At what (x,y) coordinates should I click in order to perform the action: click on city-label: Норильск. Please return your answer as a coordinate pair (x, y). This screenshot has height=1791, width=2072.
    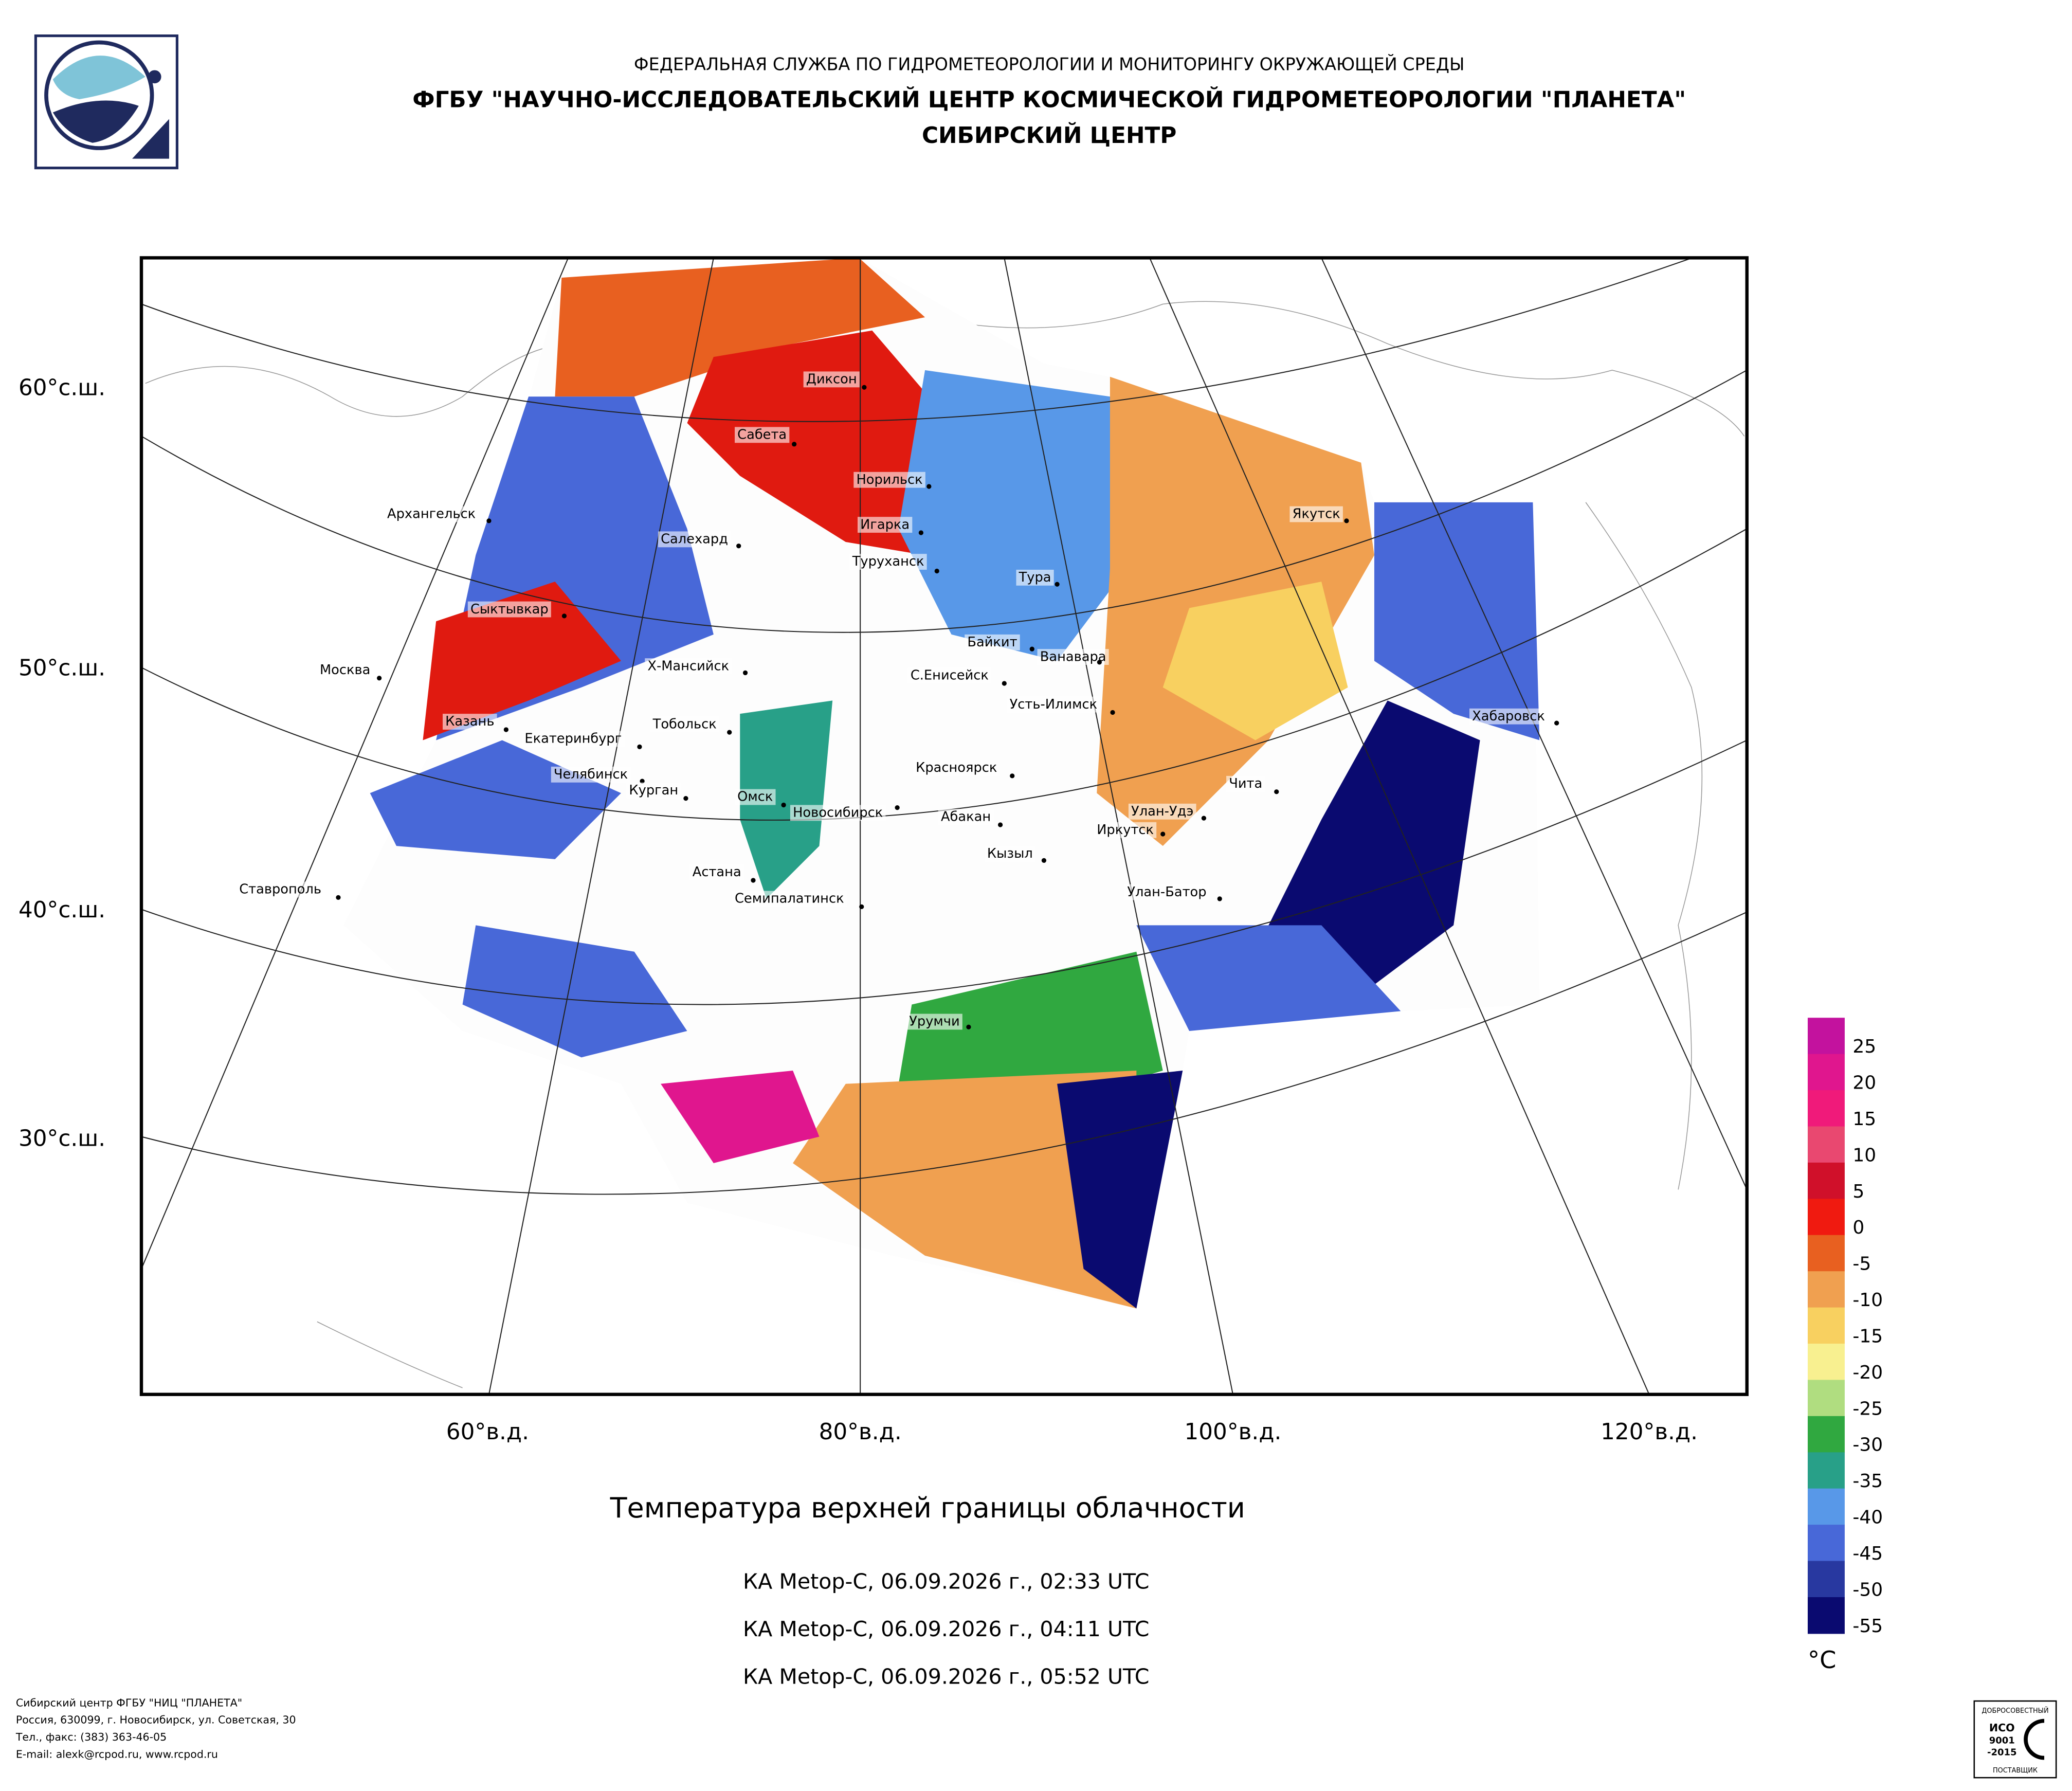
    Looking at the image, I should click on (889, 479).